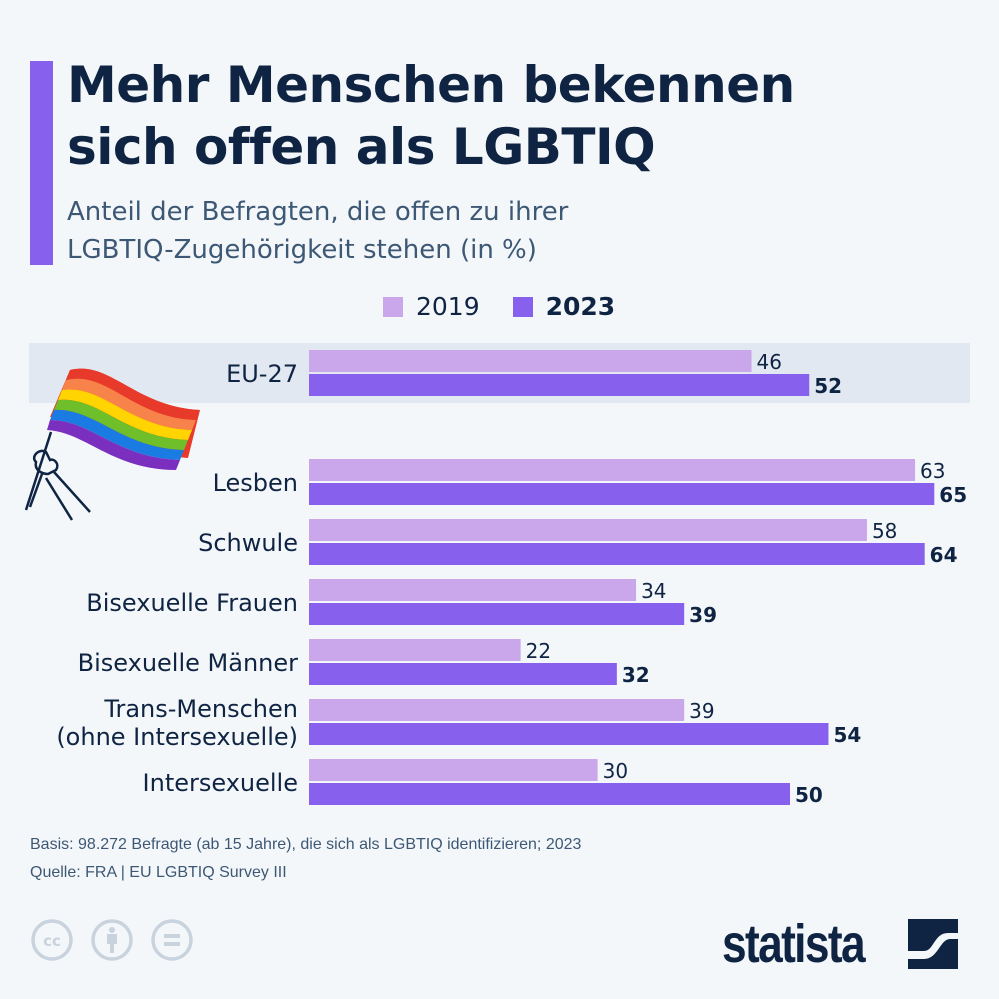 The image size is (999, 999). I want to click on footer-source: Quelle: FRA | EU LGBTIQ Survey III, so click(158, 872).